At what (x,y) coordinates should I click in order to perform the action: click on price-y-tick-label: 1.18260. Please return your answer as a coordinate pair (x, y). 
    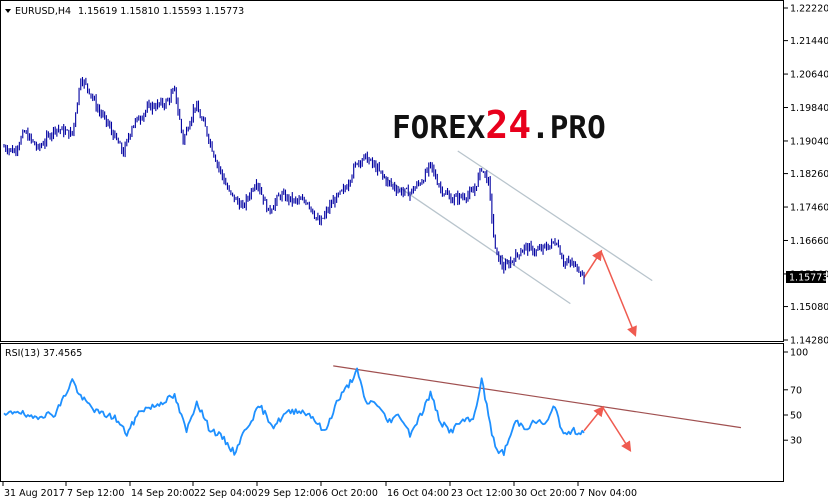
    Looking at the image, I should click on (809, 174).